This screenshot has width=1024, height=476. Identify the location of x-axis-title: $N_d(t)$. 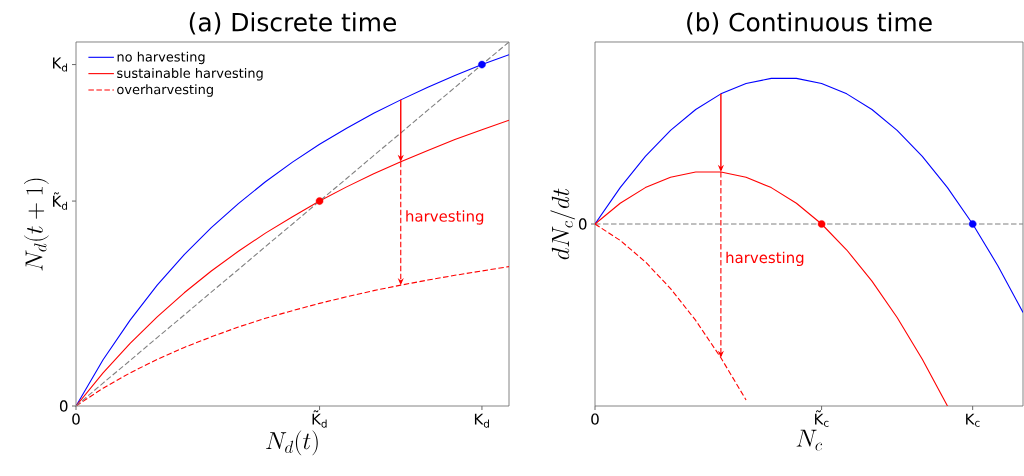
(292, 443).